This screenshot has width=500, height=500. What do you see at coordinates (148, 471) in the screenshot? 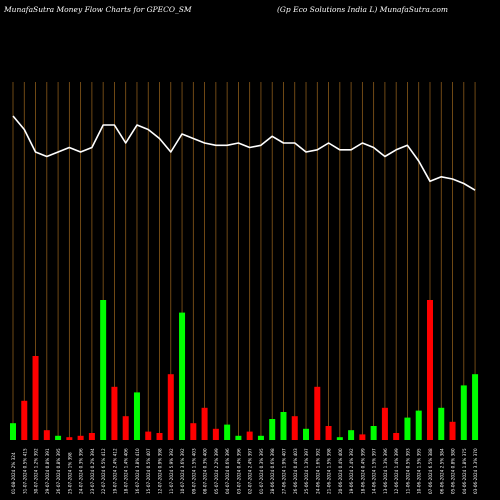
I see `x-tick-label: 15-07-2024 0.5% 407` at bounding box center [148, 471].